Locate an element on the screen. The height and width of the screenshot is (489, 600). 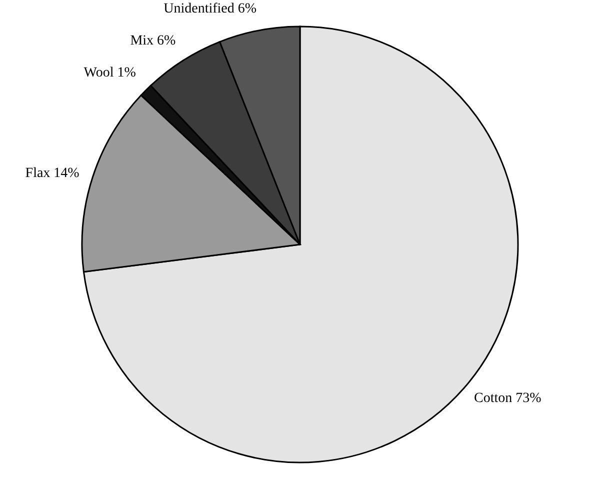
slice-label: Wool 1% is located at coordinates (110, 72).